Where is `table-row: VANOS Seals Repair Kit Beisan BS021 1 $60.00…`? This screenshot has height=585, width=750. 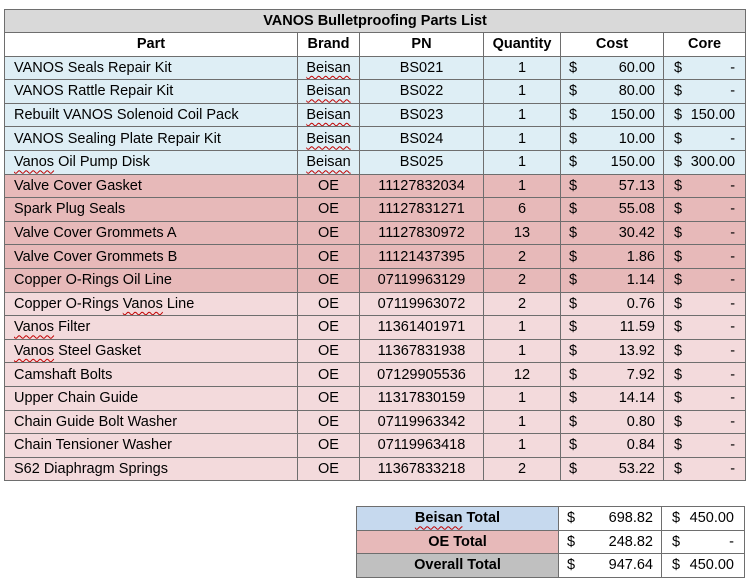
table-row: VANOS Seals Repair Kit Beisan BS021 1 $60.00… is located at coordinates (375, 68).